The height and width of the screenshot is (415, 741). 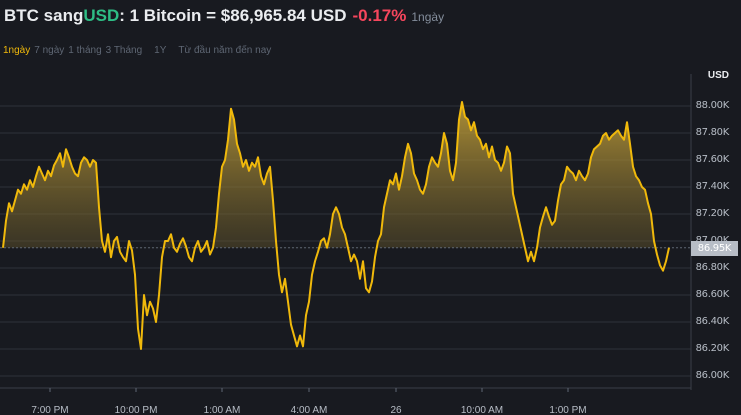 I want to click on tab-1-day: 1ngày, so click(x=17, y=50).